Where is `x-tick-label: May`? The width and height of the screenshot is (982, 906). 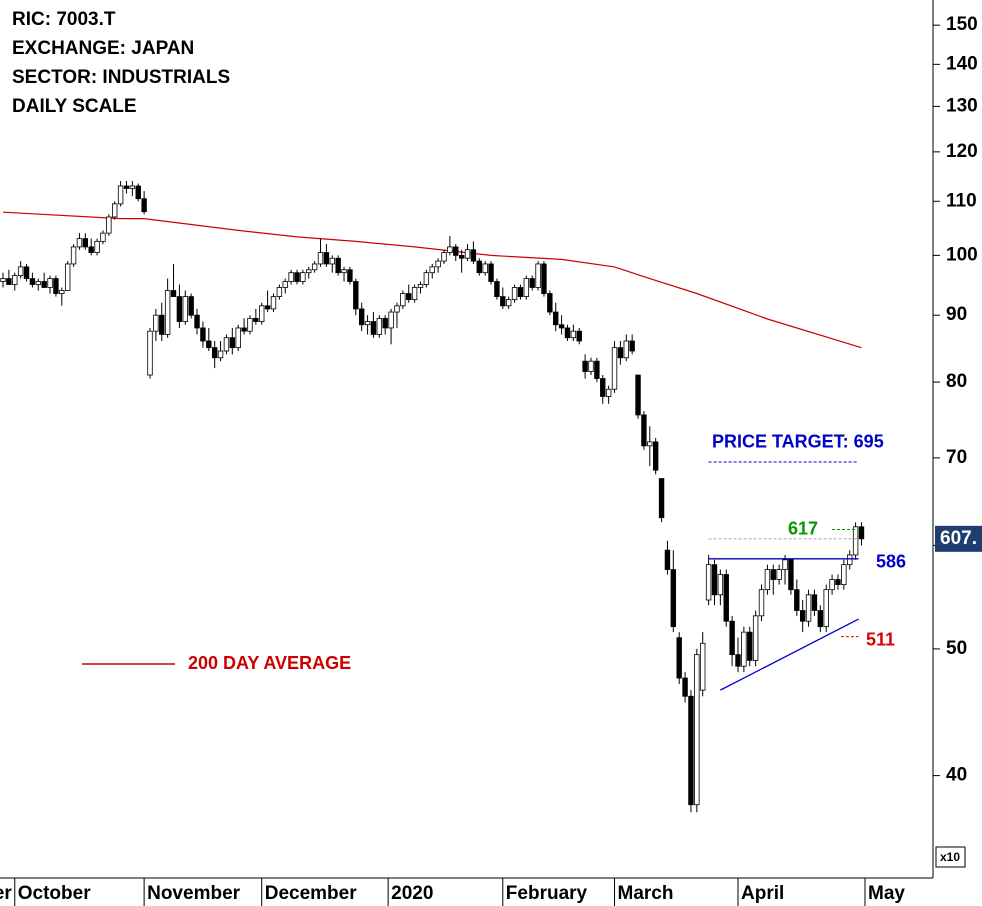
x-tick-label: May is located at coordinates (886, 893).